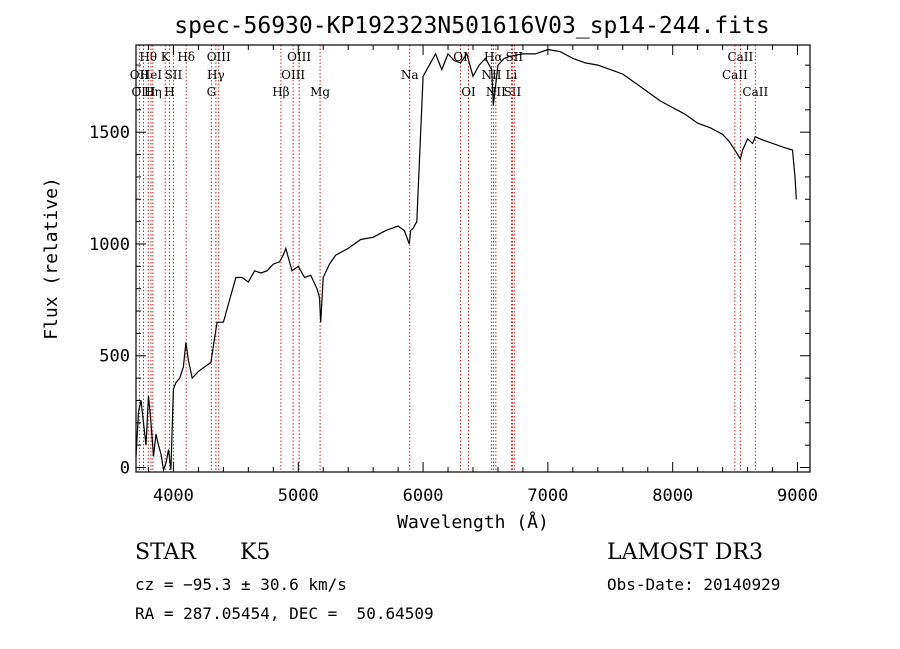  What do you see at coordinates (151, 75) in the screenshot?
I see `spectral-line-label: HeI` at bounding box center [151, 75].